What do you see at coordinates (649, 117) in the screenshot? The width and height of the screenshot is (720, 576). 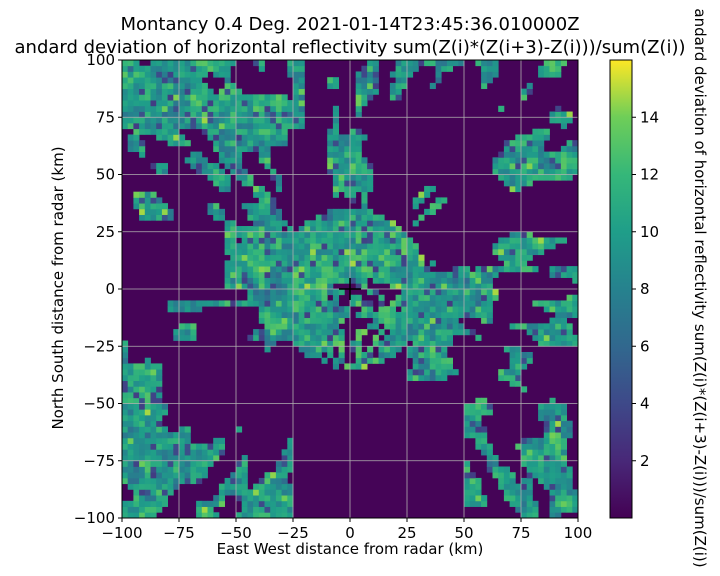 I see `colorbar-tick-label: 14` at bounding box center [649, 117].